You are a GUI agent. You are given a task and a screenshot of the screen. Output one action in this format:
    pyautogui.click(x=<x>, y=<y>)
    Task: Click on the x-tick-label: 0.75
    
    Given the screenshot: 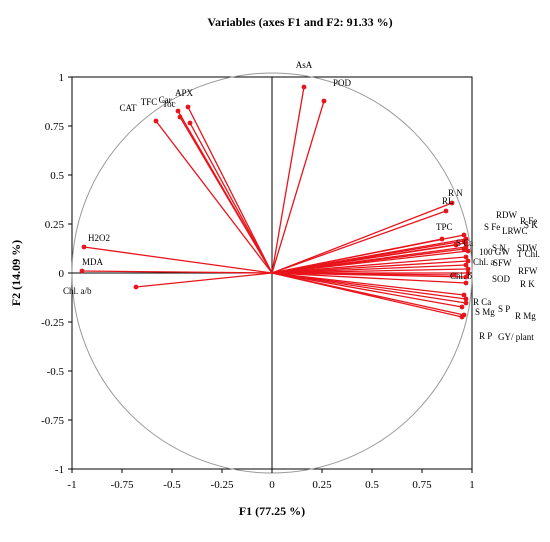 What is the action you would take?
    pyautogui.click(x=422, y=485)
    